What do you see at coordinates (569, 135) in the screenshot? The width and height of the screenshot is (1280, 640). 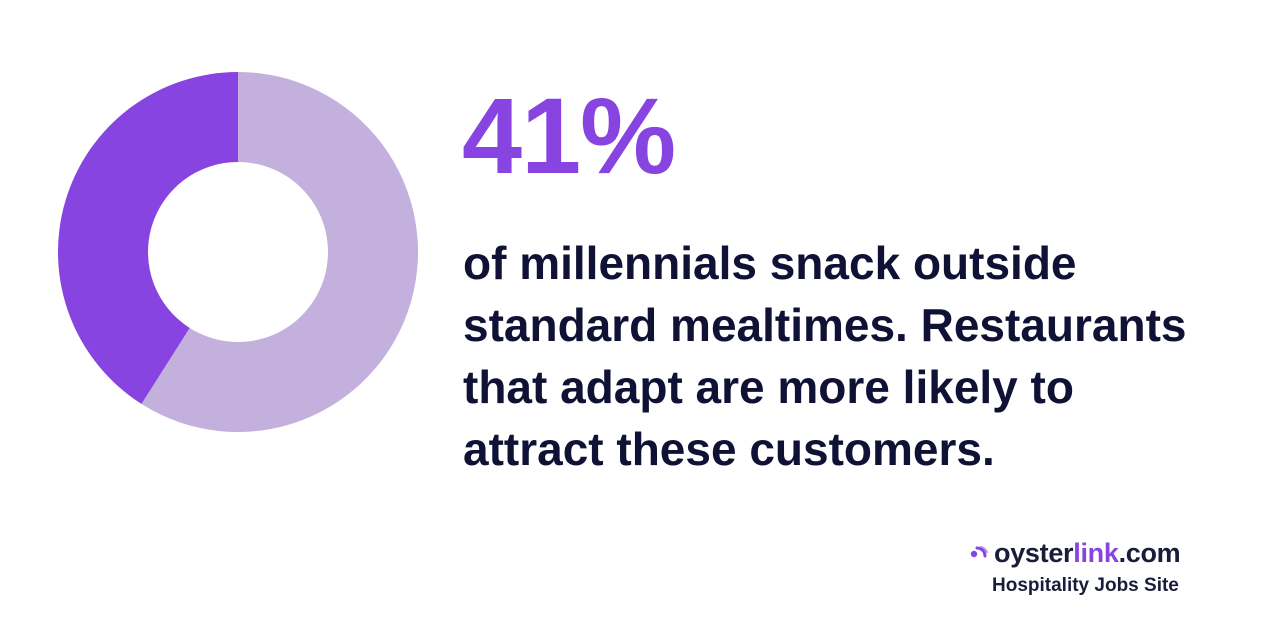 I see `big-stat-value: 41%` at bounding box center [569, 135].